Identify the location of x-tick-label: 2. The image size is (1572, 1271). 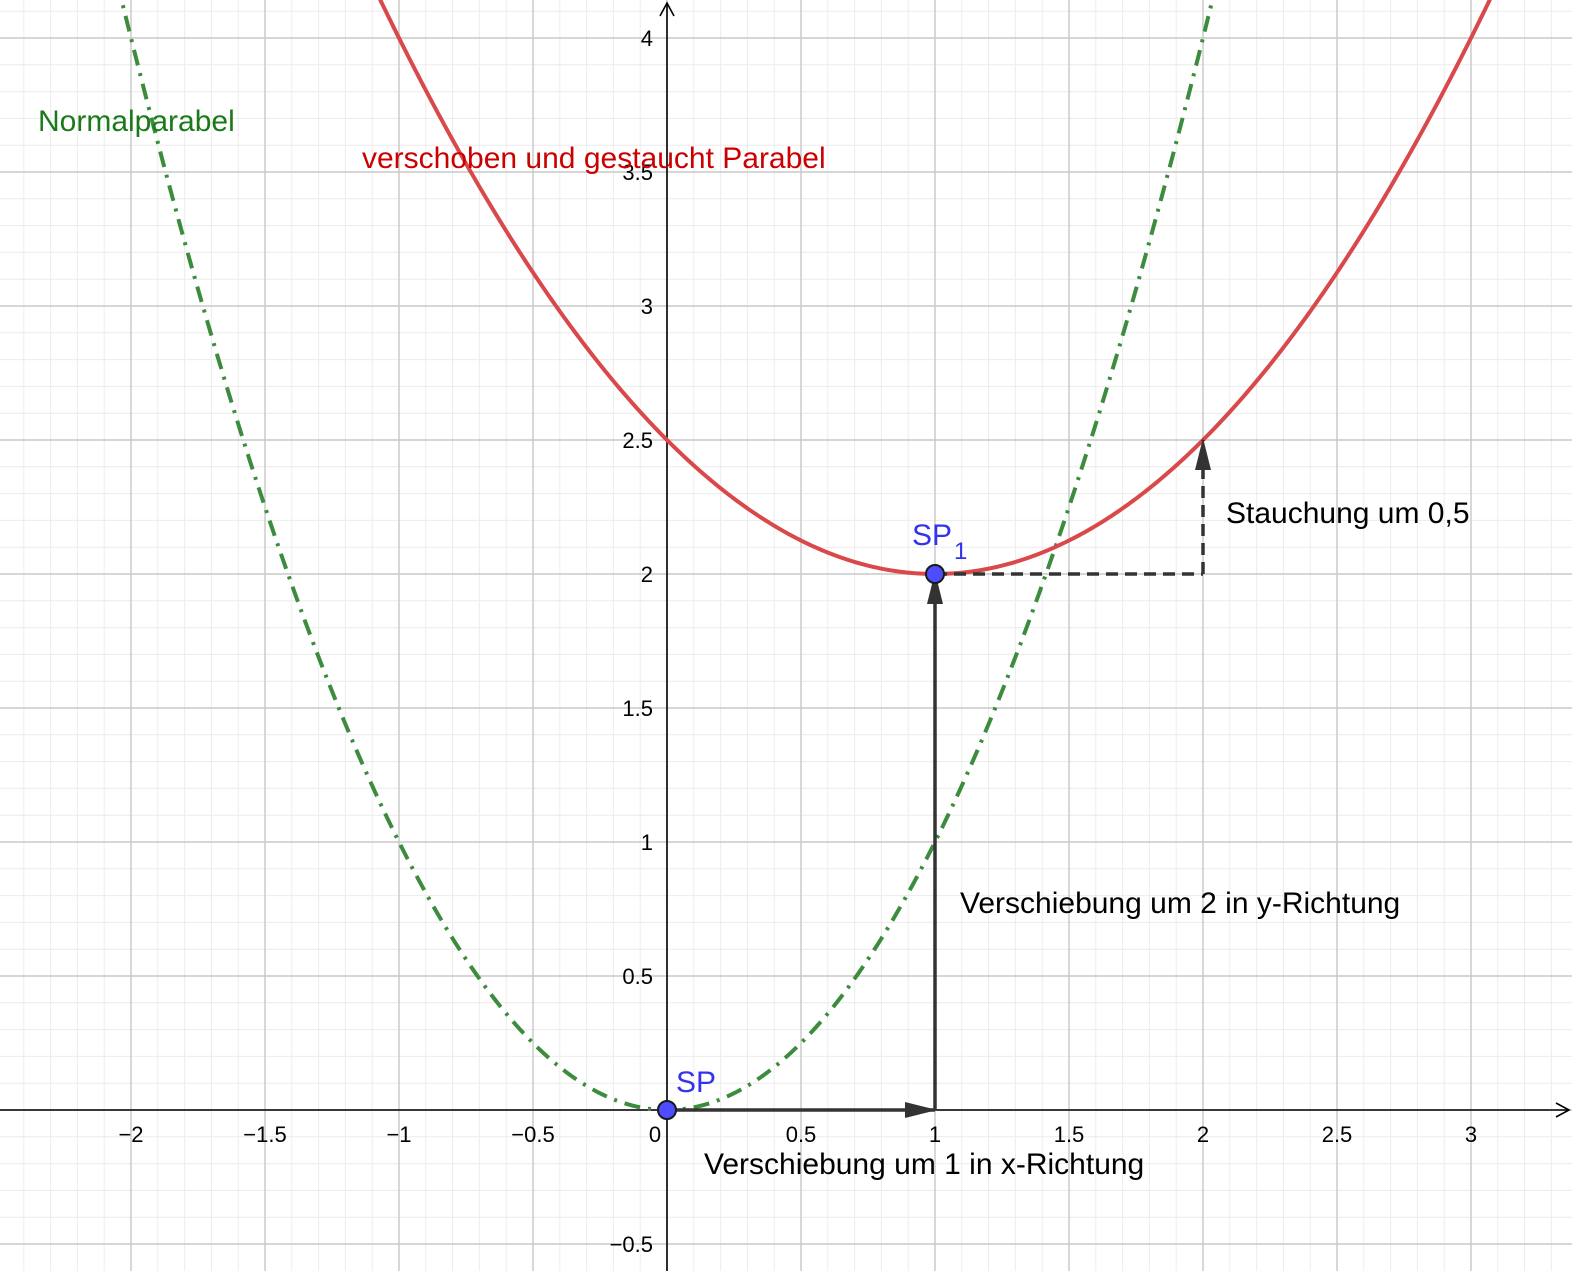
(1203, 1134).